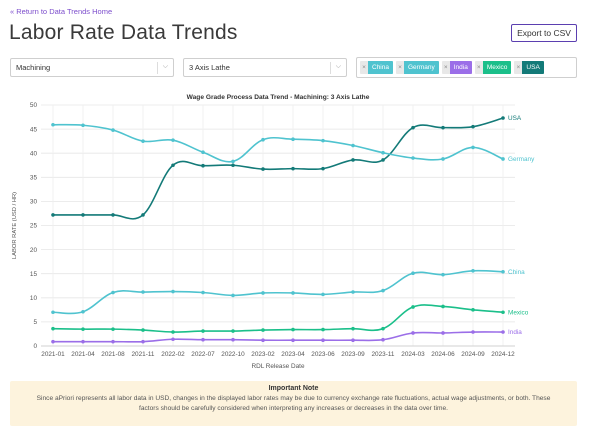 The width and height of the screenshot is (602, 435). Describe the element at coordinates (61, 11) in the screenshot. I see `return-to-data-trends-home-link: « Return to Data Trends Home` at that location.